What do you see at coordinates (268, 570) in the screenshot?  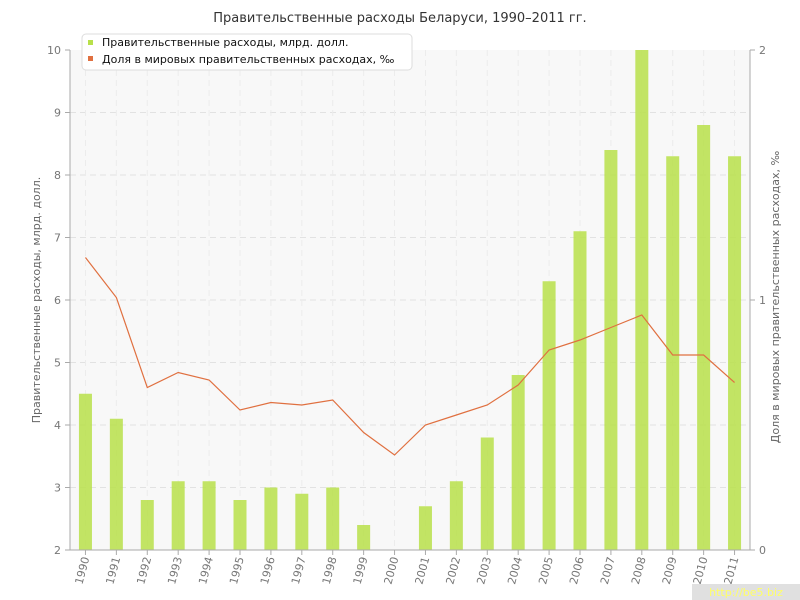 I see `x-tick-label: 1996` at bounding box center [268, 570].